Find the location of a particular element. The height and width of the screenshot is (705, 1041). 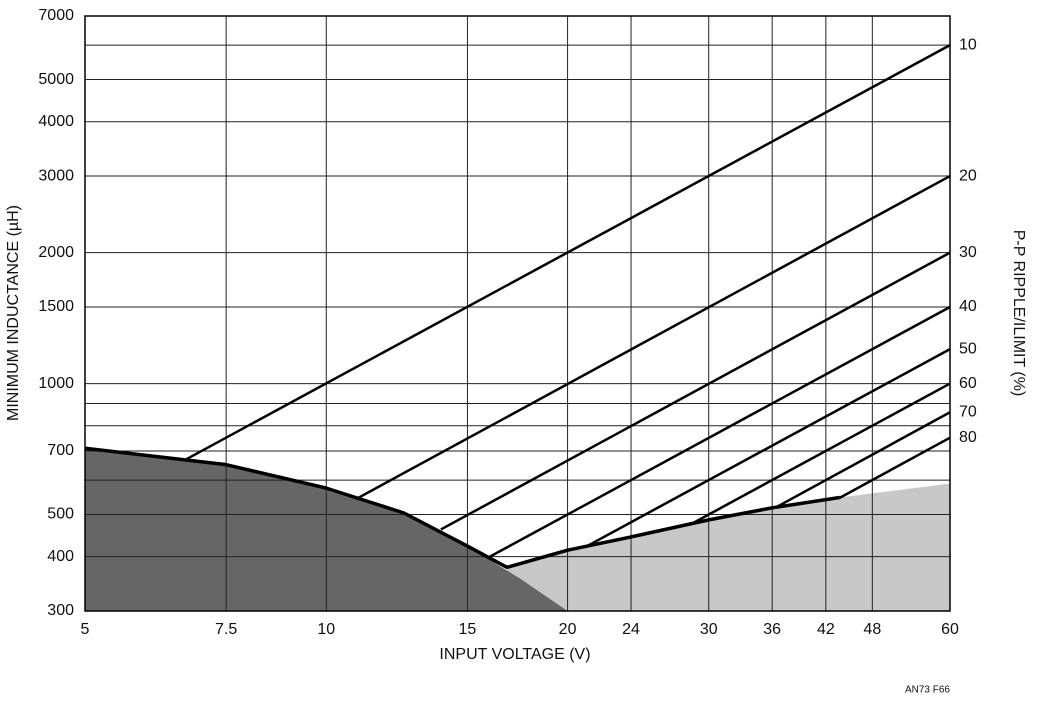

y-tick-label: 1500 is located at coordinates (56, 306).